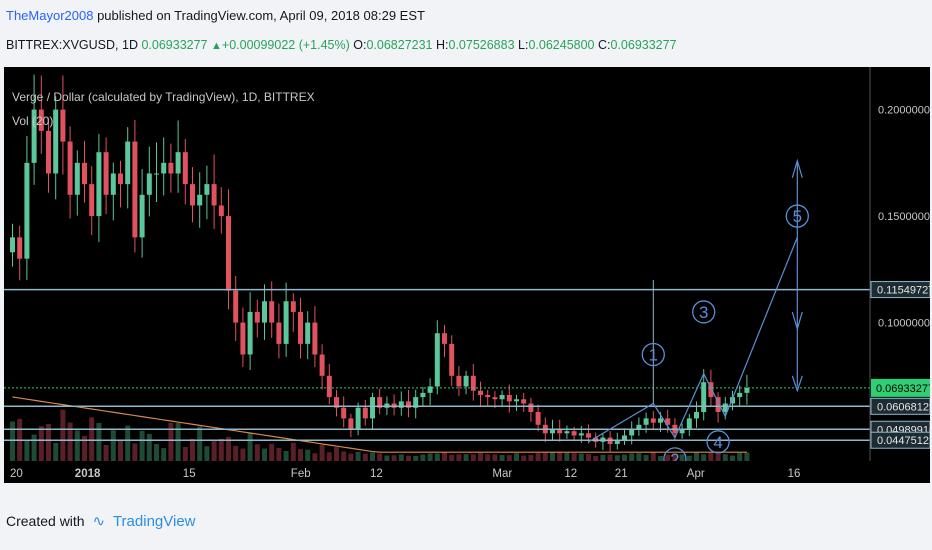 This screenshot has height=550, width=932. I want to click on tradingview-logo-icon: ∿, so click(99, 521).